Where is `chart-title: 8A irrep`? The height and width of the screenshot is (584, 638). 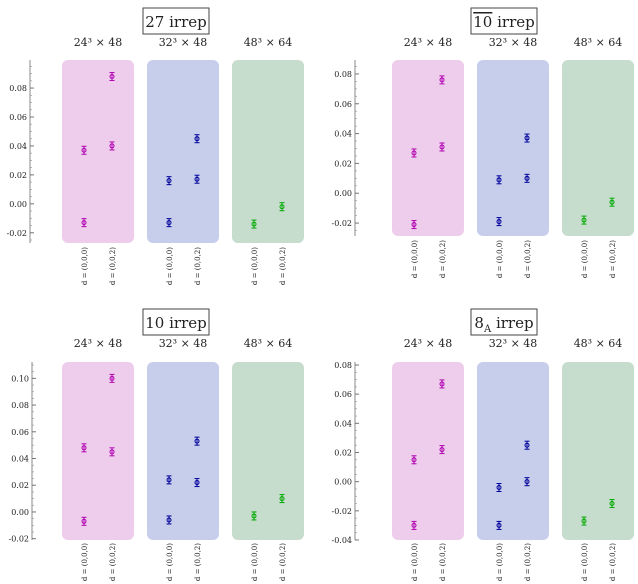 chart-title: 8A irrep is located at coordinates (503, 324).